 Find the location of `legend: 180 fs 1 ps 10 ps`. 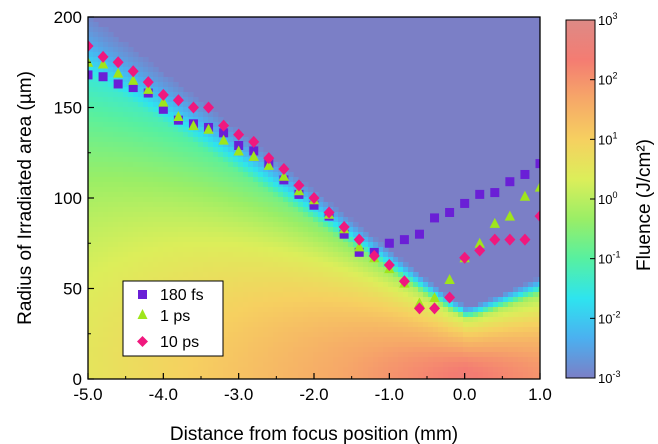

legend: 180 fs 1 ps 10 ps is located at coordinates (173, 318).